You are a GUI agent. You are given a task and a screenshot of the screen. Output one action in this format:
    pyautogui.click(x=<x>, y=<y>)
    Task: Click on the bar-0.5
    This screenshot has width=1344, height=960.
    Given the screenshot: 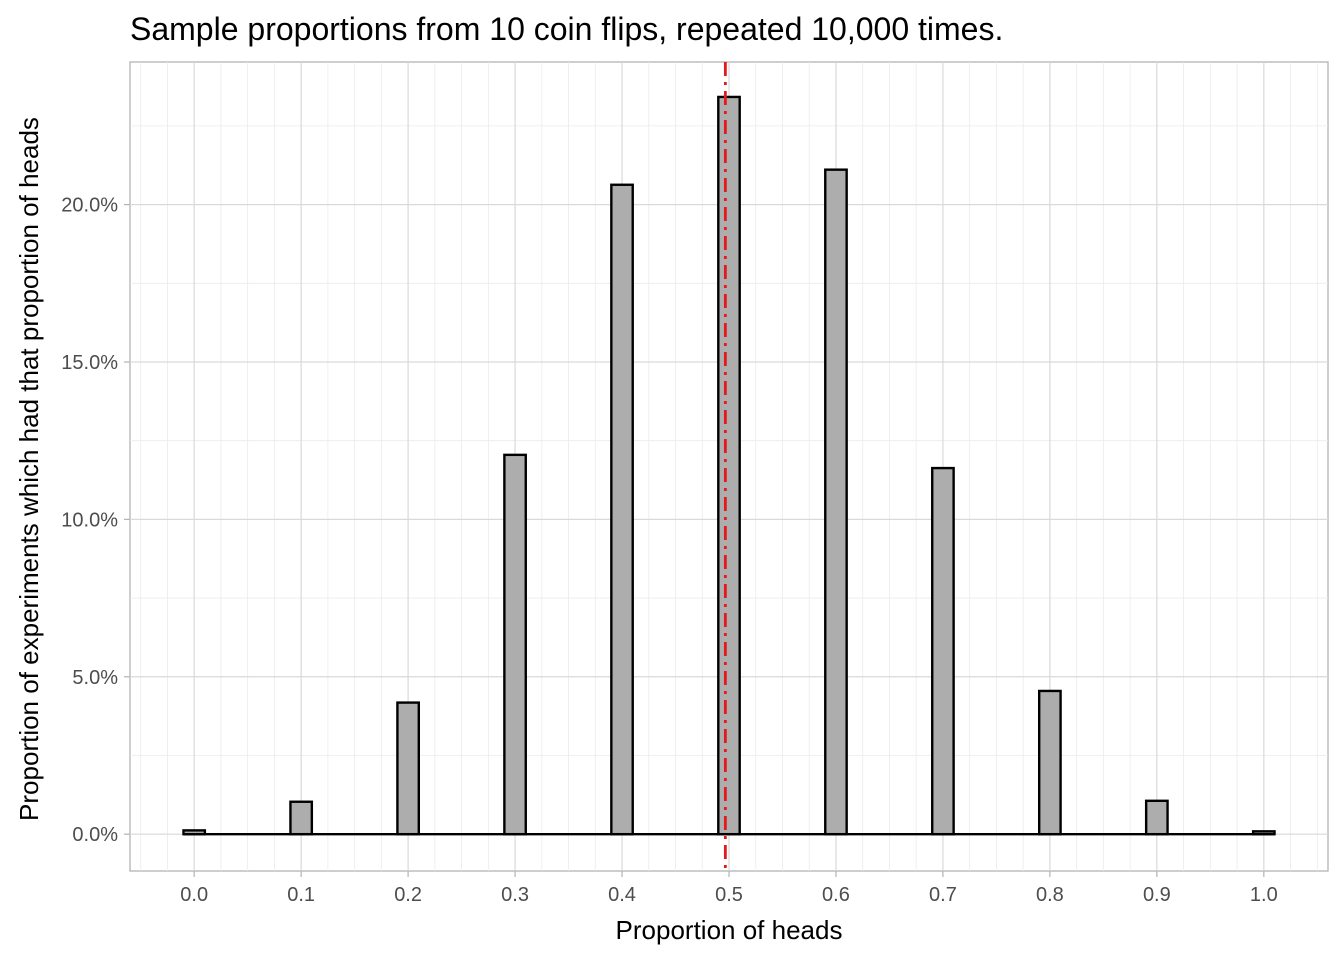 What is the action you would take?
    pyautogui.click(x=729, y=465)
    